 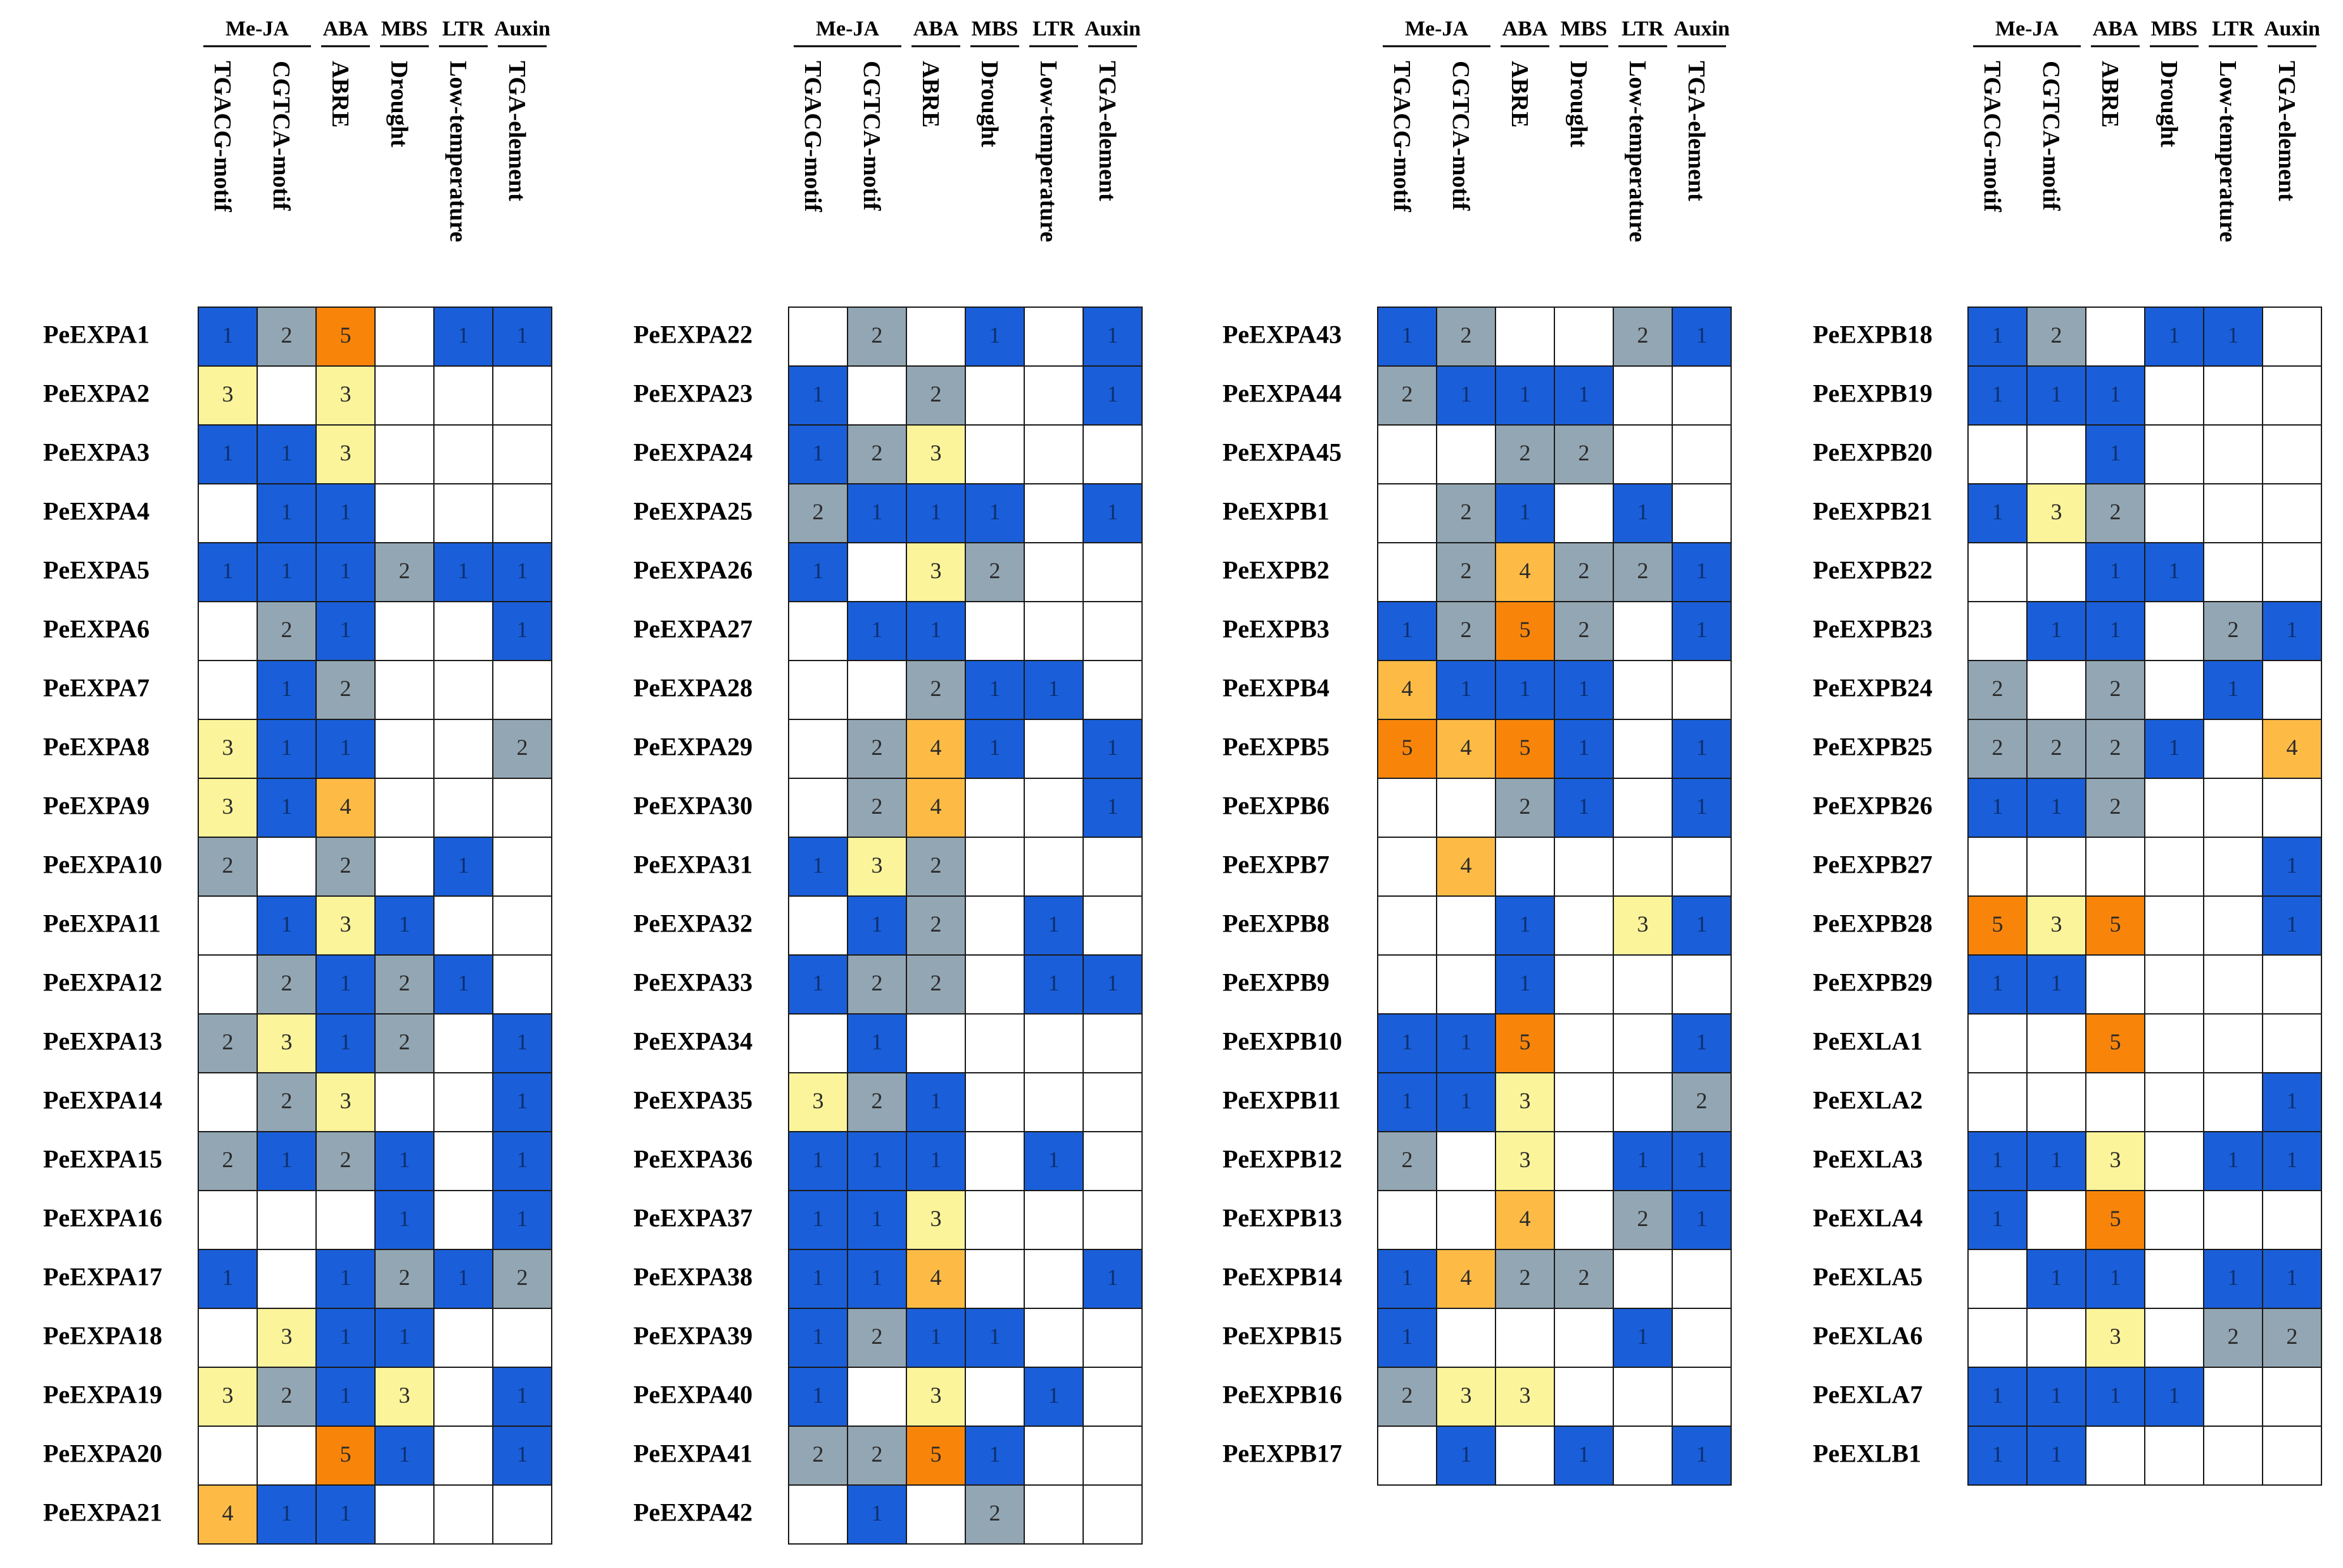 What do you see at coordinates (1282, 1454) in the screenshot?
I see `gene-label: PeEXPB17` at bounding box center [1282, 1454].